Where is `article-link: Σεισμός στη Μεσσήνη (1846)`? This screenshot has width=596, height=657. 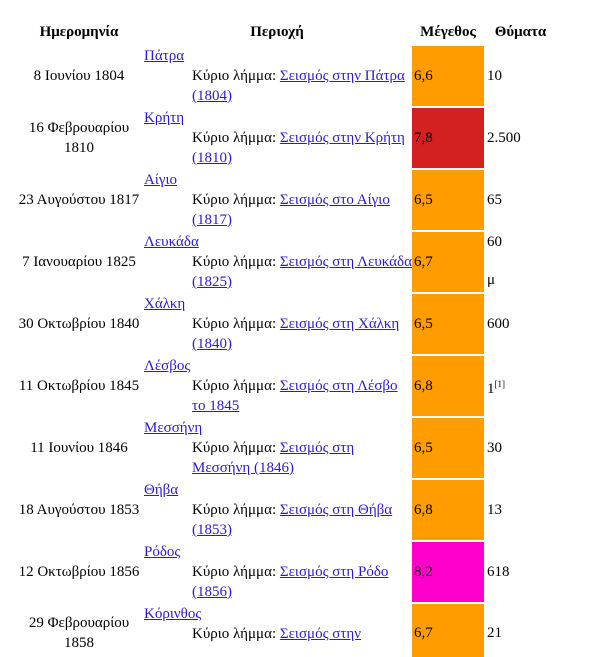 article-link: Σεισμός στη Μεσσήνη (1846) is located at coordinates (273, 458).